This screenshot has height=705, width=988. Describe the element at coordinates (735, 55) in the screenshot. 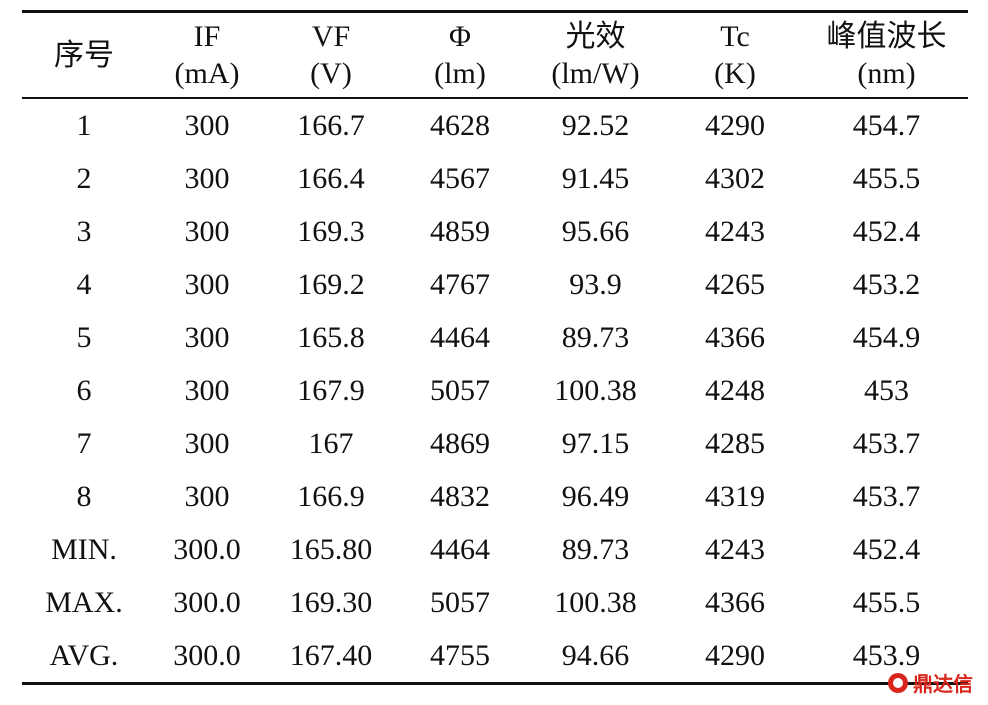

I see `header-cell: Tc (K)` at that location.